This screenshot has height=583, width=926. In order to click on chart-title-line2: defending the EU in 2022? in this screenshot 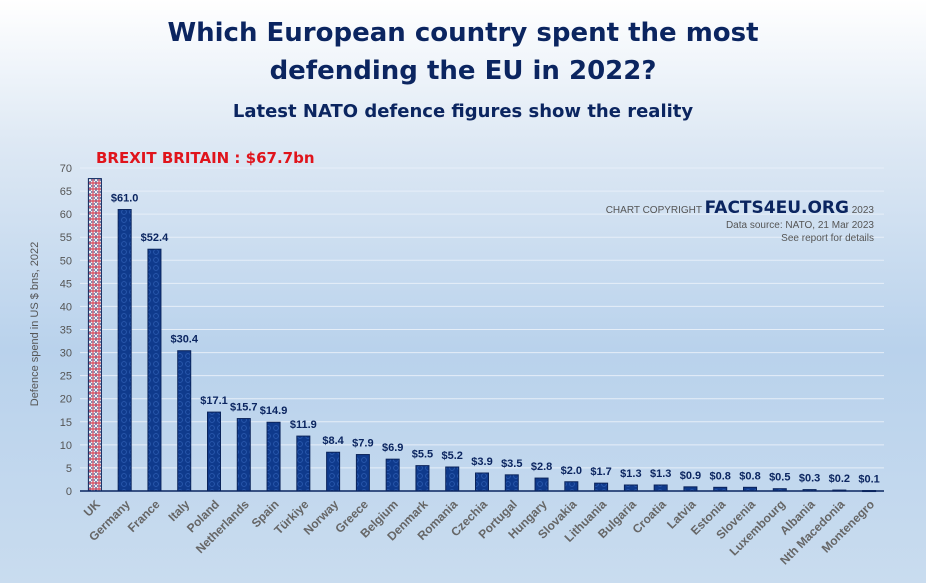, I will do `click(463, 71)`.